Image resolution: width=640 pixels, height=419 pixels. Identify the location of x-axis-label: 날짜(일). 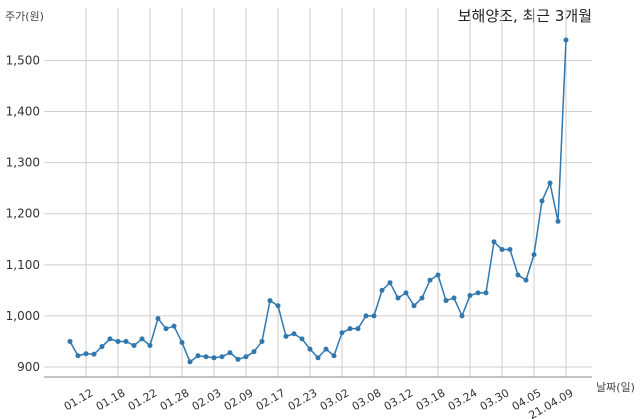
(615, 387).